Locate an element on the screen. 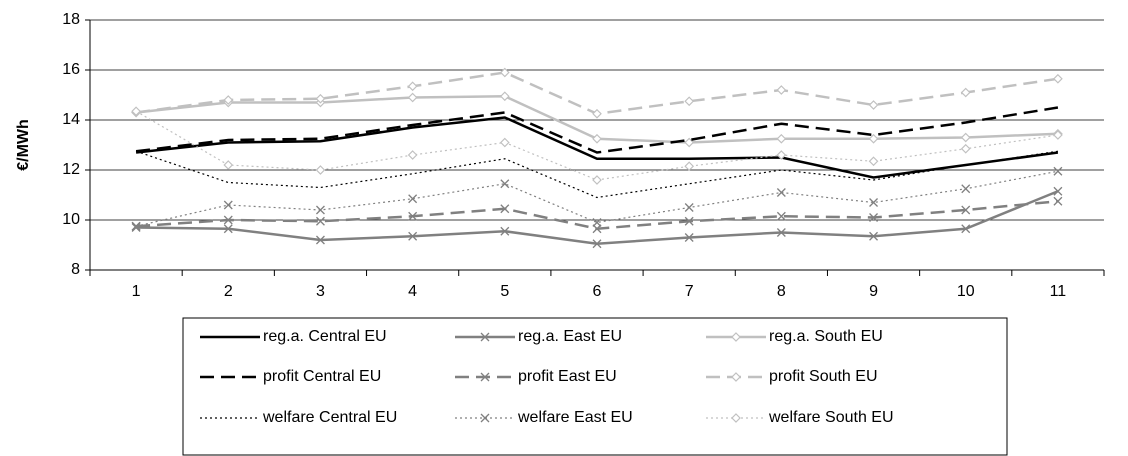 This screenshot has height=456, width=1128. y-tick-label: 14 is located at coordinates (71, 119).